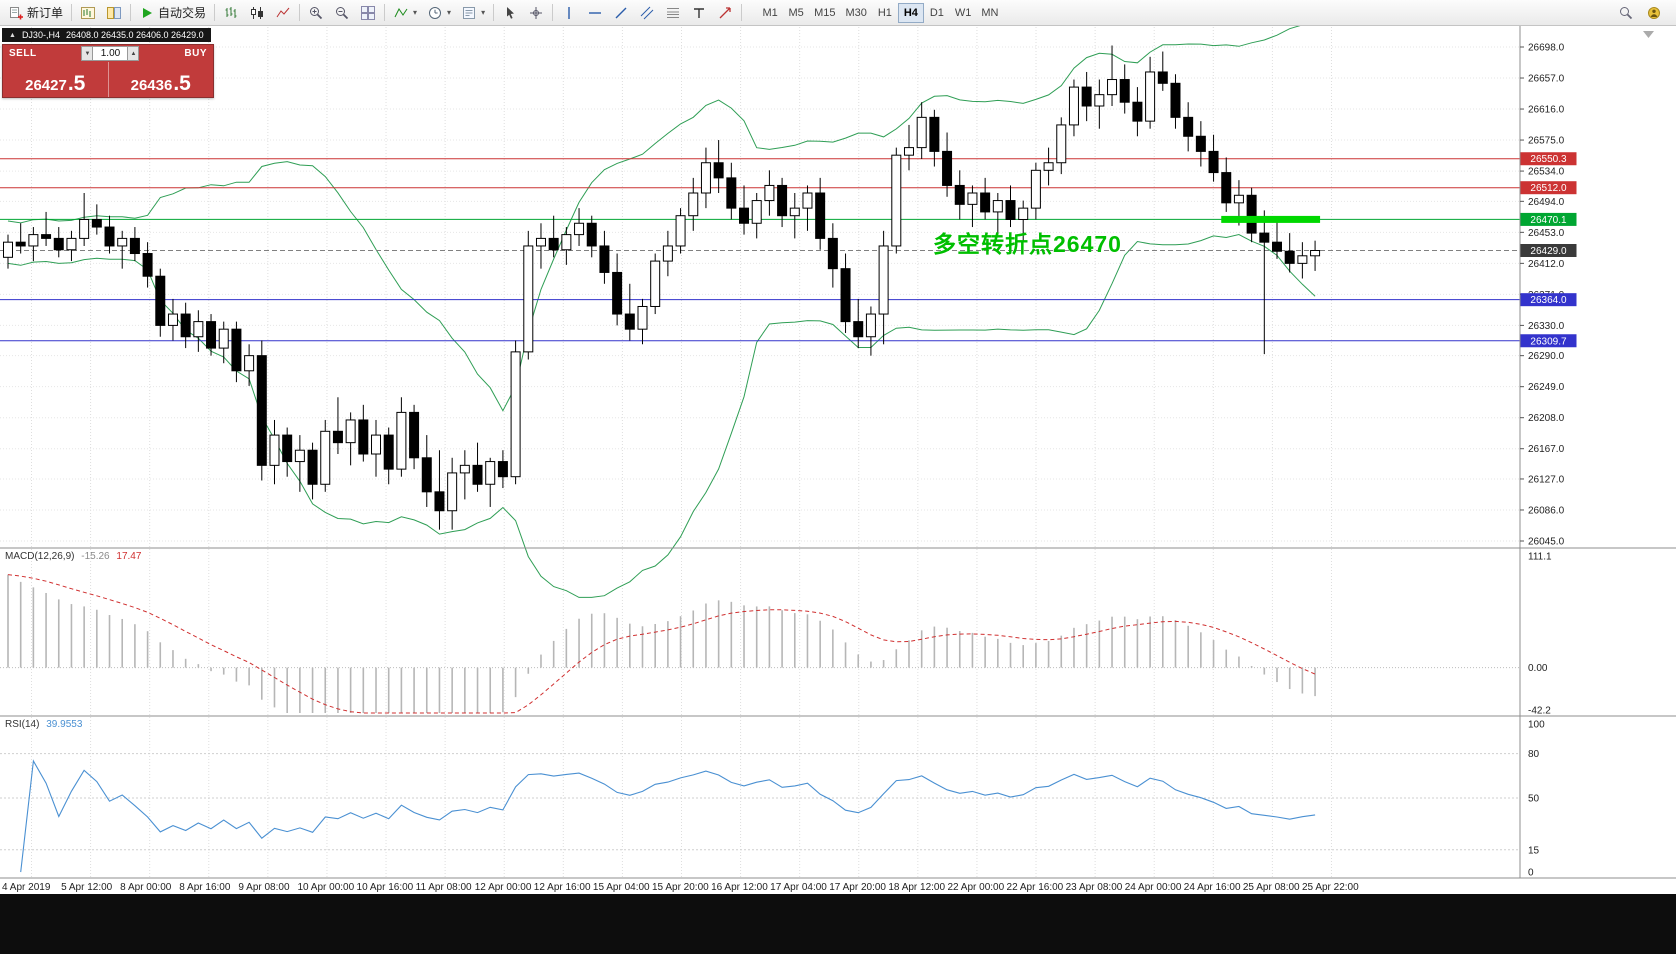  Describe the element at coordinates (182, 13) in the screenshot. I see `auto-trading-button-label: 自动交易` at that location.